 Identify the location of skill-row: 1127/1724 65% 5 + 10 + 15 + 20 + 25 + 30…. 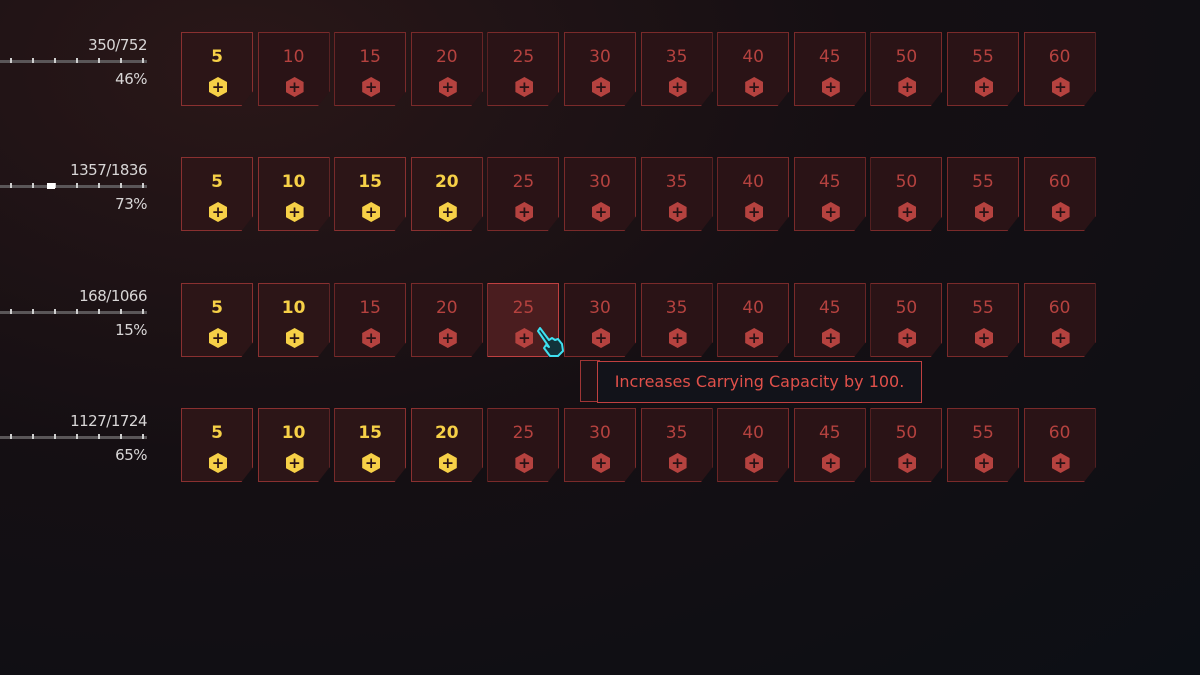
(600, 446).